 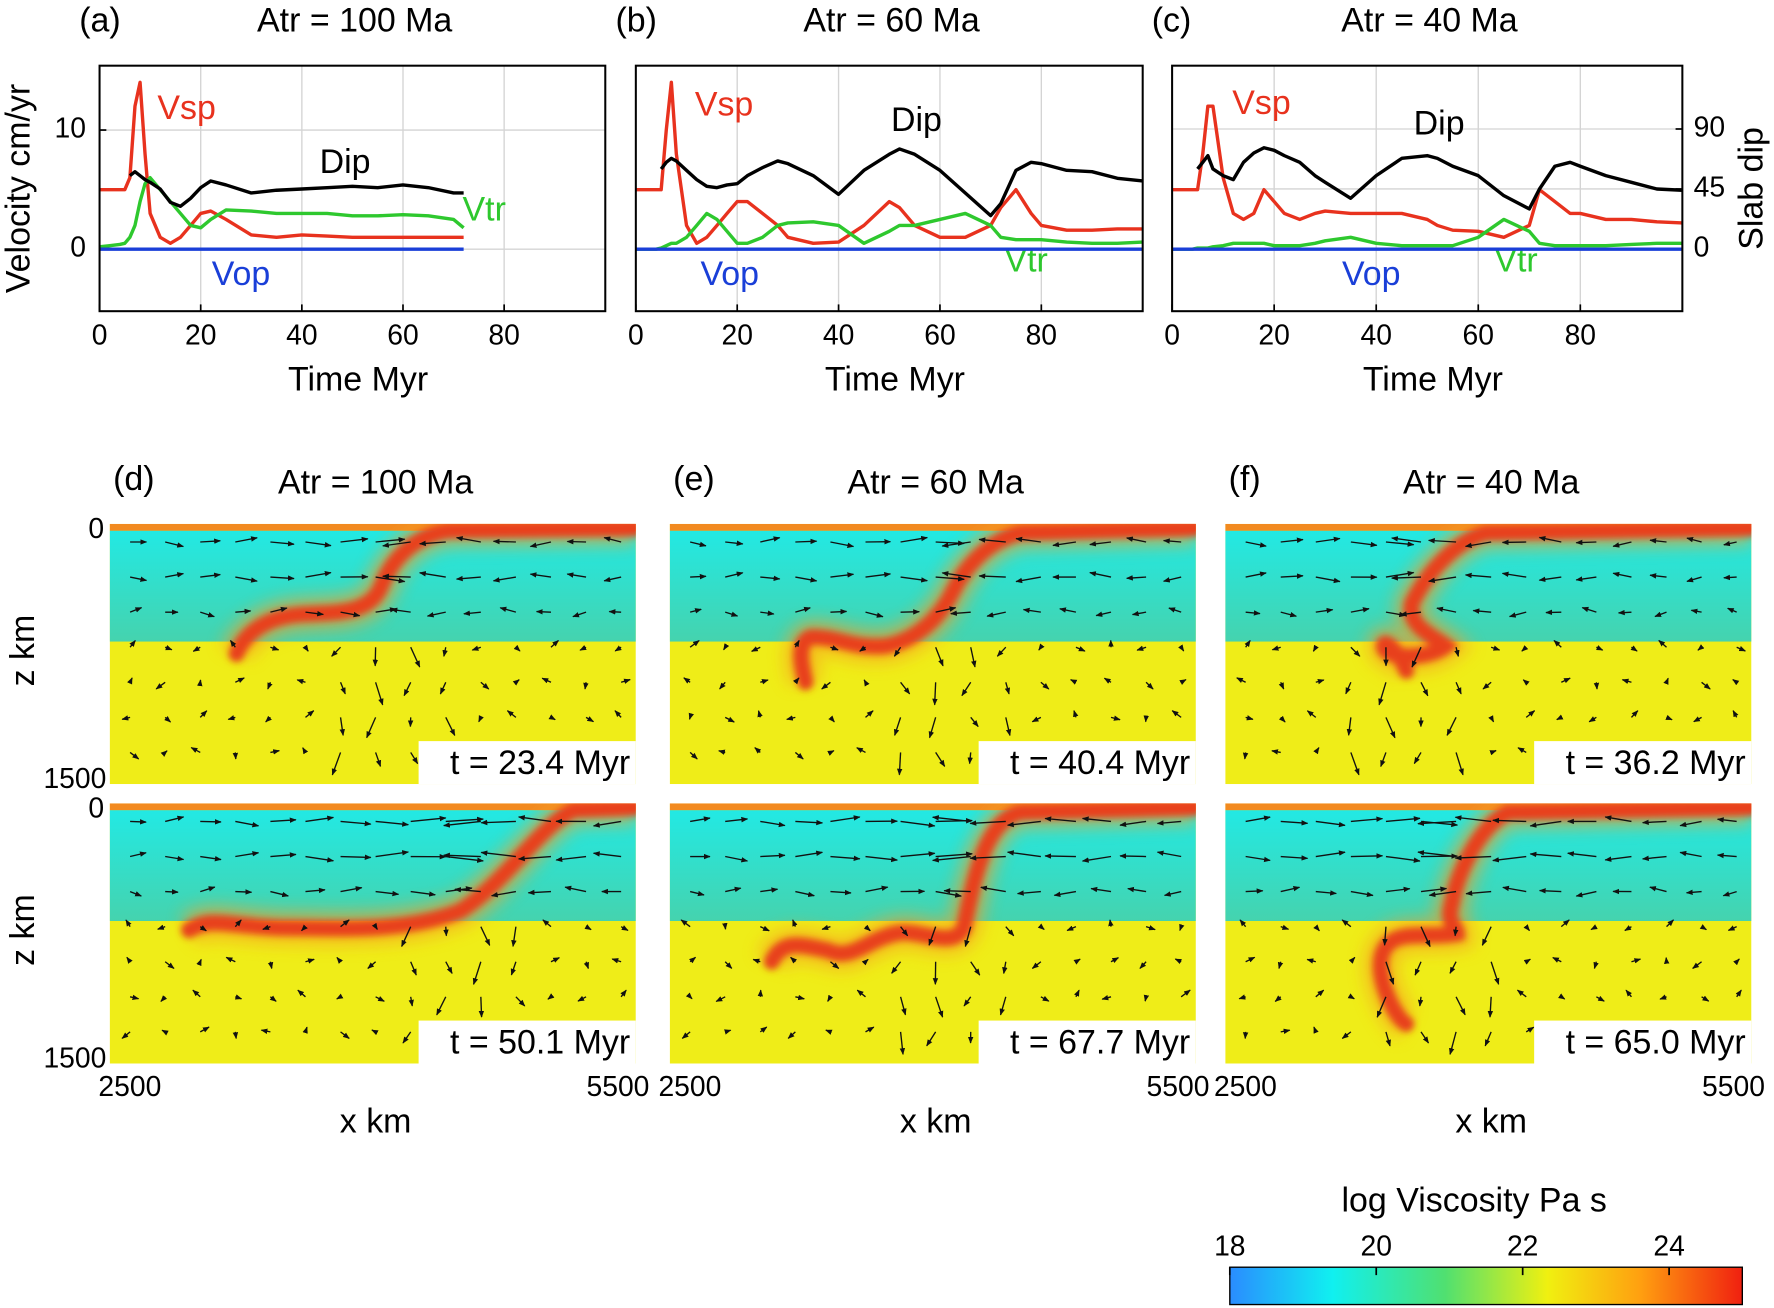 I want to click on model-panel: t = 65.0 Myr, so click(x=1488, y=933).